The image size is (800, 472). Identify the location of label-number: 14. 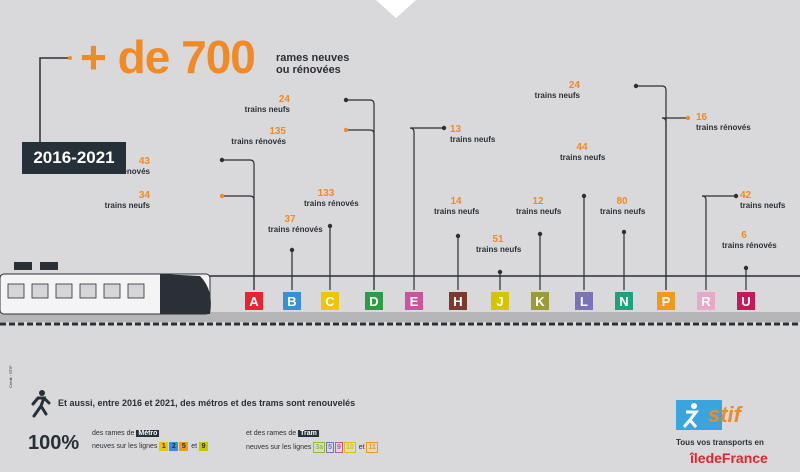
(456, 201).